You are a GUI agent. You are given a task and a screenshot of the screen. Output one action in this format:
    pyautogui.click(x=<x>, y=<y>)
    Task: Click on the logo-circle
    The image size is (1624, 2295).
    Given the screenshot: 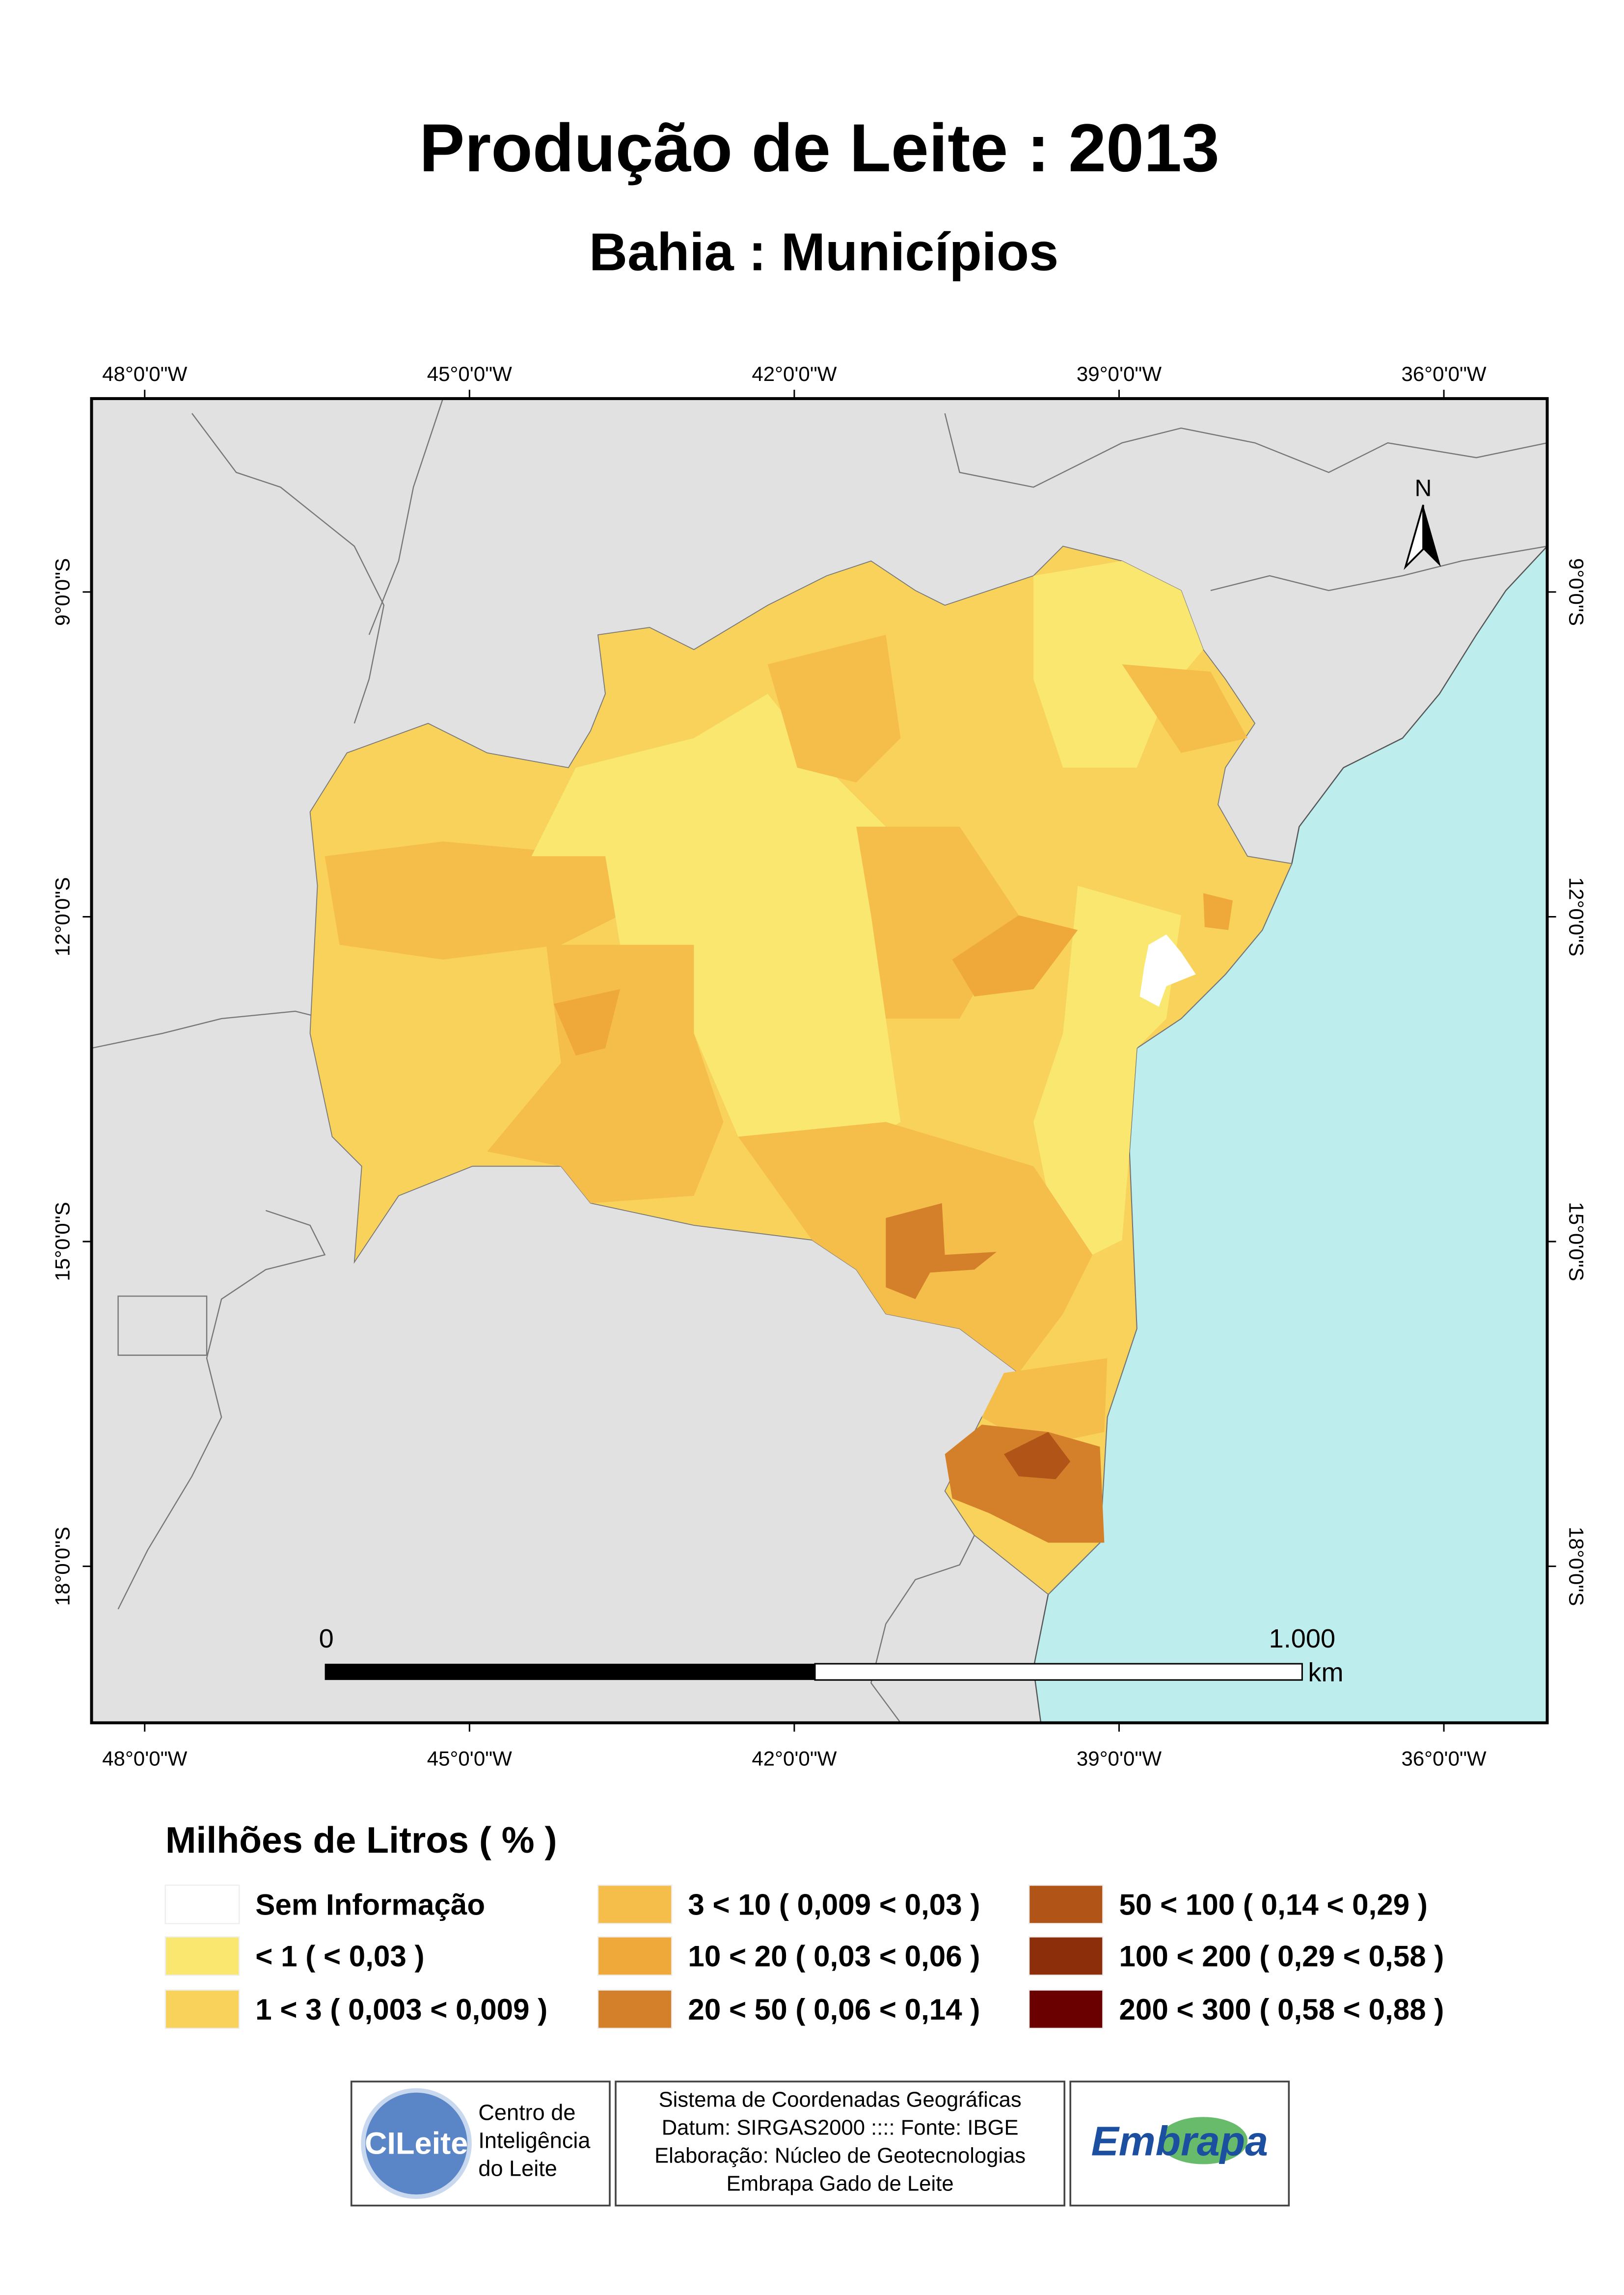 What is the action you would take?
    pyautogui.click(x=416, y=2144)
    